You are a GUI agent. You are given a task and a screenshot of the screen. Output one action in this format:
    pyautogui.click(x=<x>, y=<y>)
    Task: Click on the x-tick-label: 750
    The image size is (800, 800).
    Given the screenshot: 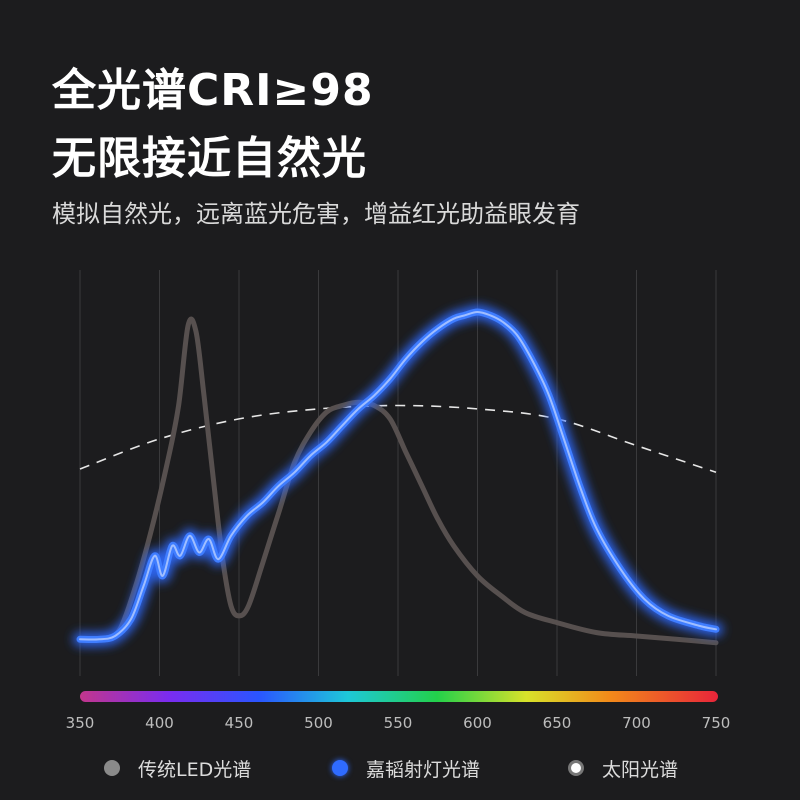 What is the action you would take?
    pyautogui.click(x=716, y=723)
    